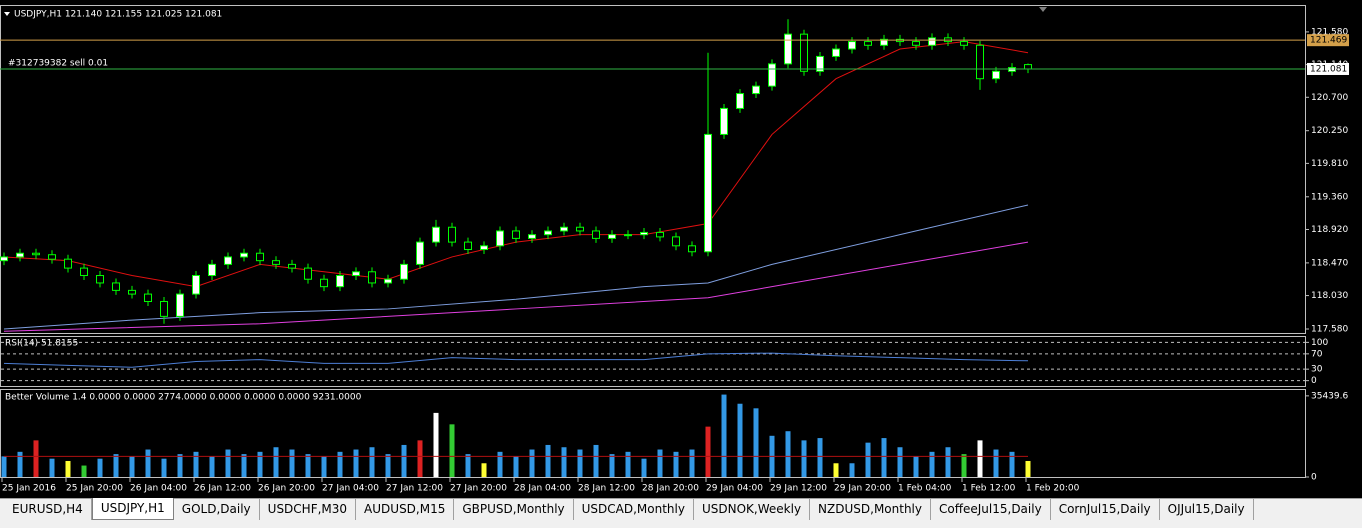  What do you see at coordinates (405, 509) in the screenshot?
I see `symbol-tab: AUDUSD,M15` at bounding box center [405, 509].